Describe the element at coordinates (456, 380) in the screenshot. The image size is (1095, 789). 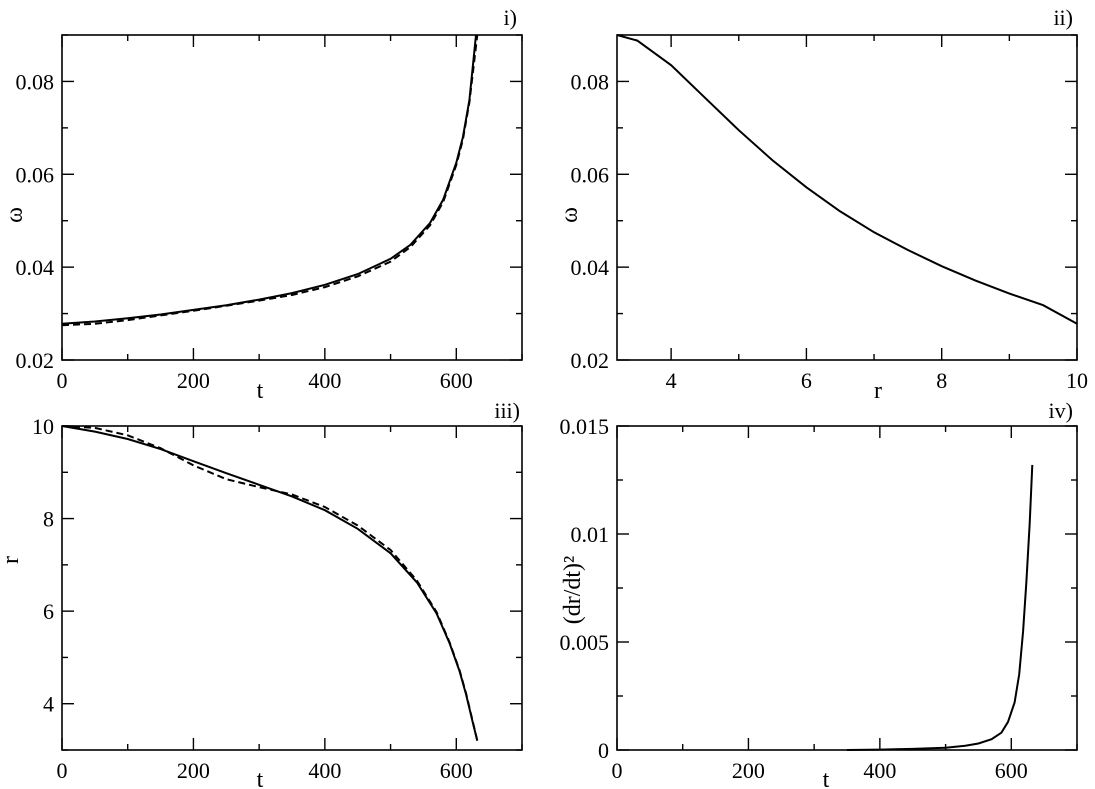
I see `panel-1-x-tick-label: 600` at that location.